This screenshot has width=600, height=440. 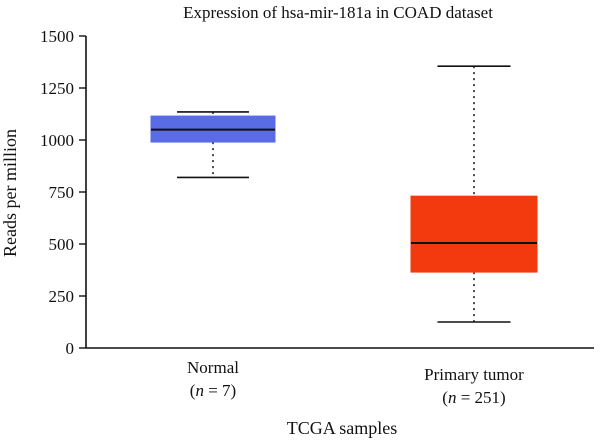 What do you see at coordinates (62, 296) in the screenshot?
I see `y-tick-label: 250` at bounding box center [62, 296].